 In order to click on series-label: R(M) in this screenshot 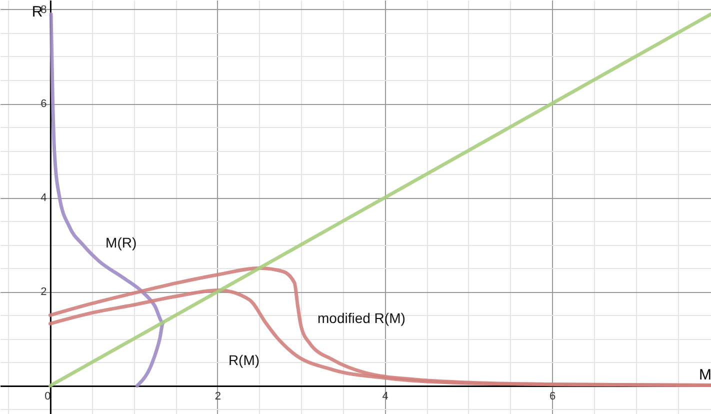, I will do `click(244, 360)`.